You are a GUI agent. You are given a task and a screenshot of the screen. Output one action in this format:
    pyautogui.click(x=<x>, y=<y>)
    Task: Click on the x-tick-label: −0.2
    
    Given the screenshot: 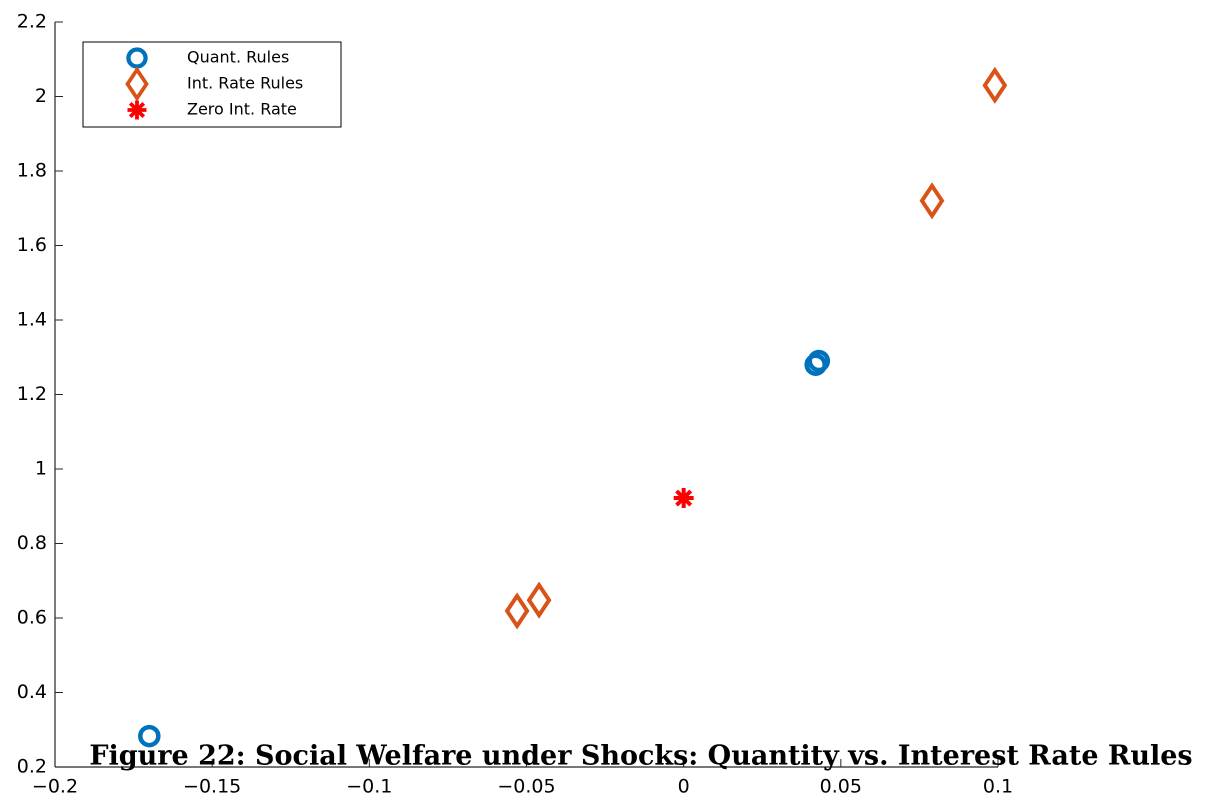 What is the action you would take?
    pyautogui.click(x=55, y=787)
    